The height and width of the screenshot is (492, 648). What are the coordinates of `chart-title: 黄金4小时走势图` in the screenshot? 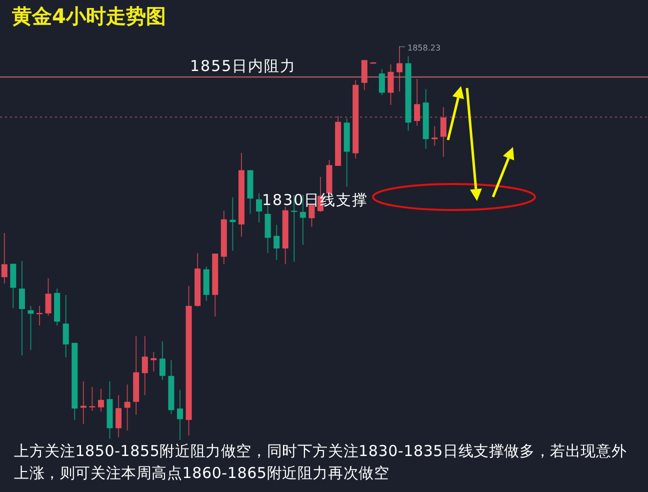 It's located at (88, 16).